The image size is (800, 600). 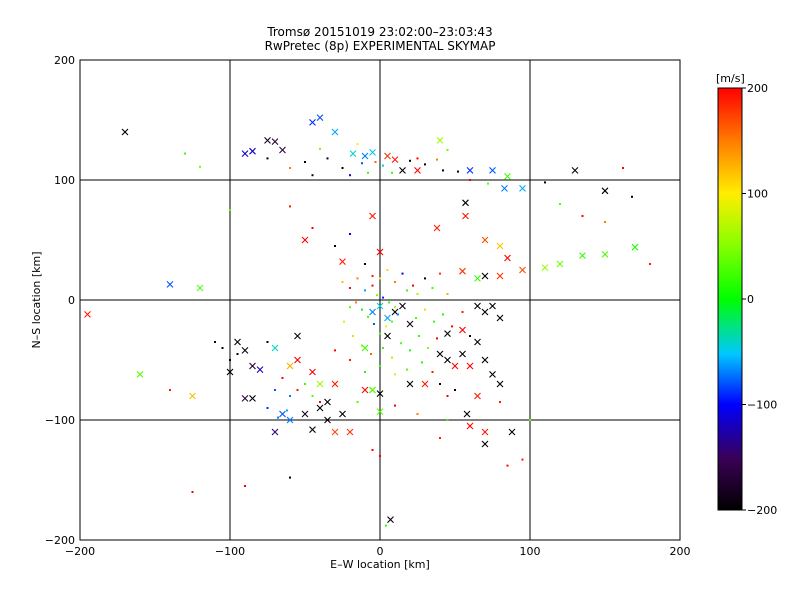 I want to click on colorbar-gradient, so click(x=730, y=299).